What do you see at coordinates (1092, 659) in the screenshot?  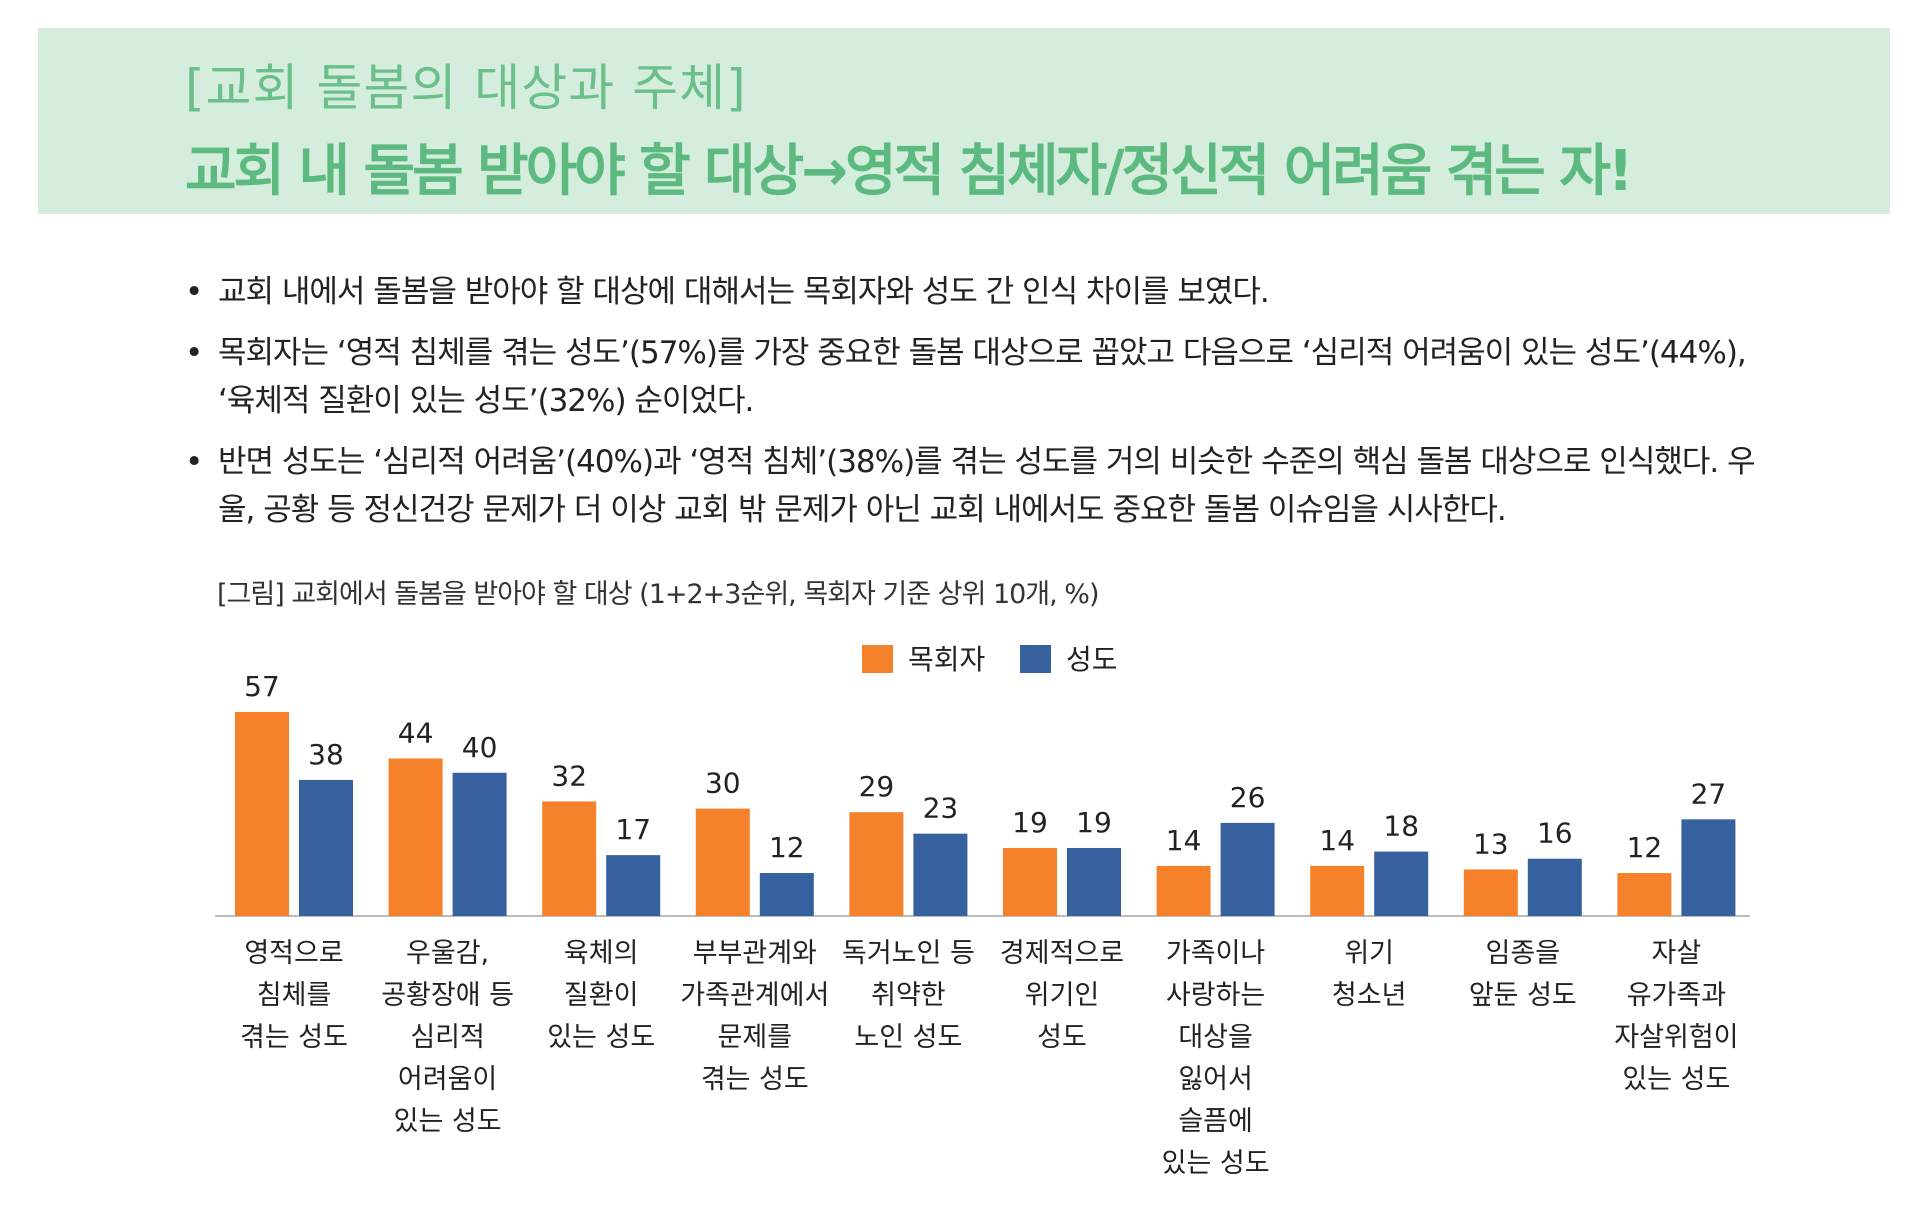 I see `legend-label: 성도` at bounding box center [1092, 659].